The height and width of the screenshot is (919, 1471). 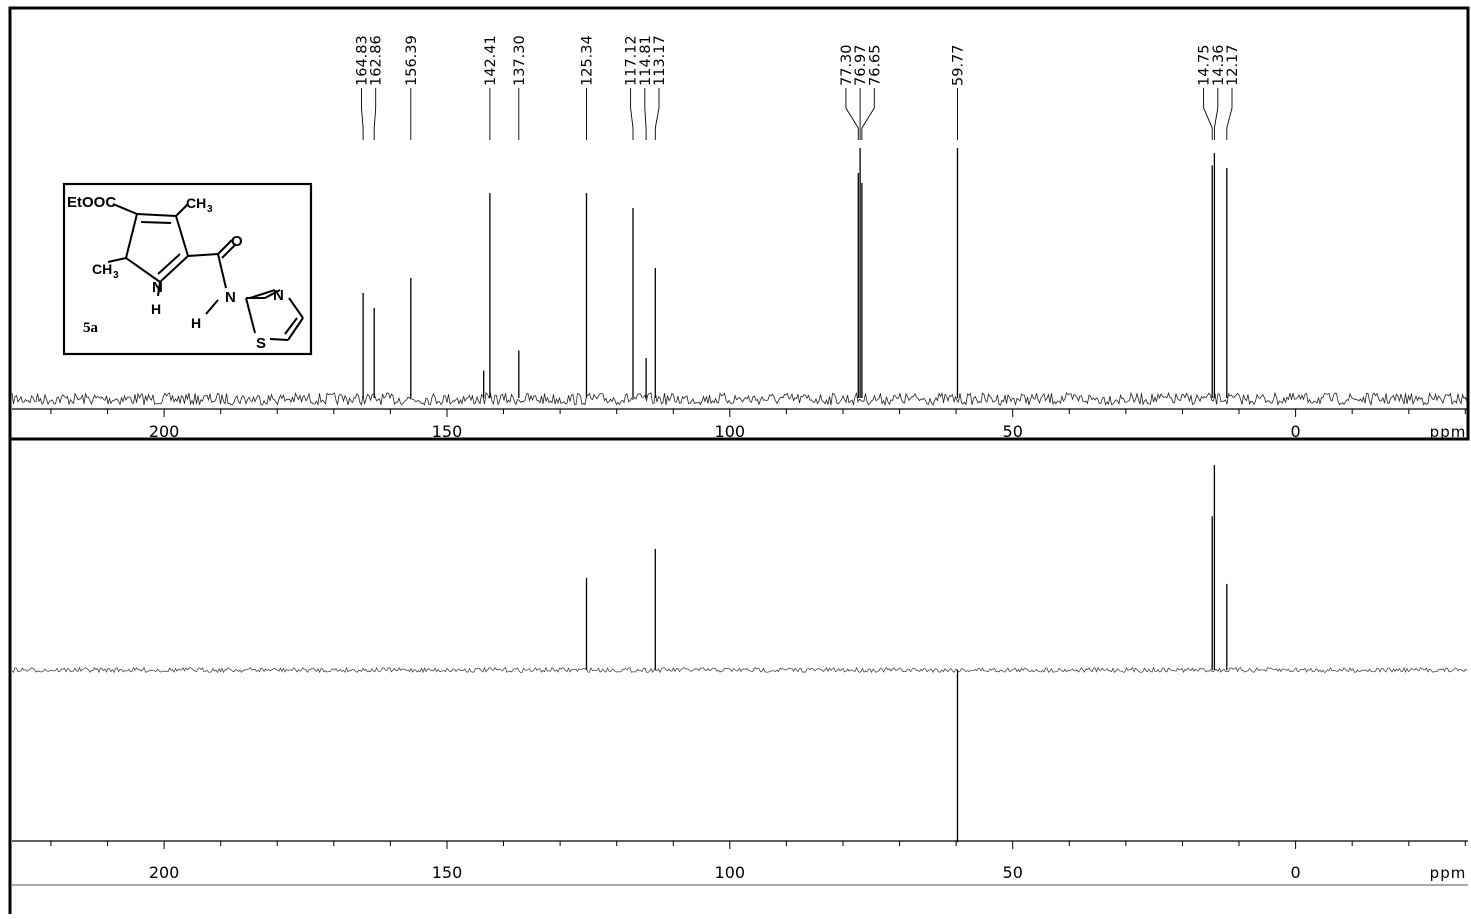 I want to click on structure-bonds, so click(x=205, y=272).